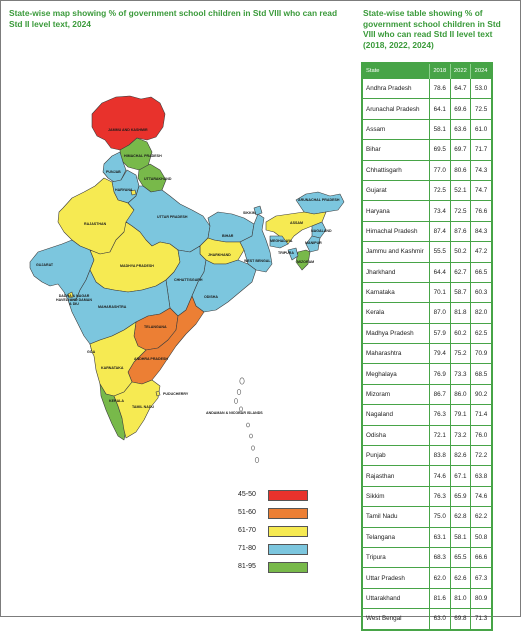  I want to click on cell-value: 72.5, so click(461, 211).